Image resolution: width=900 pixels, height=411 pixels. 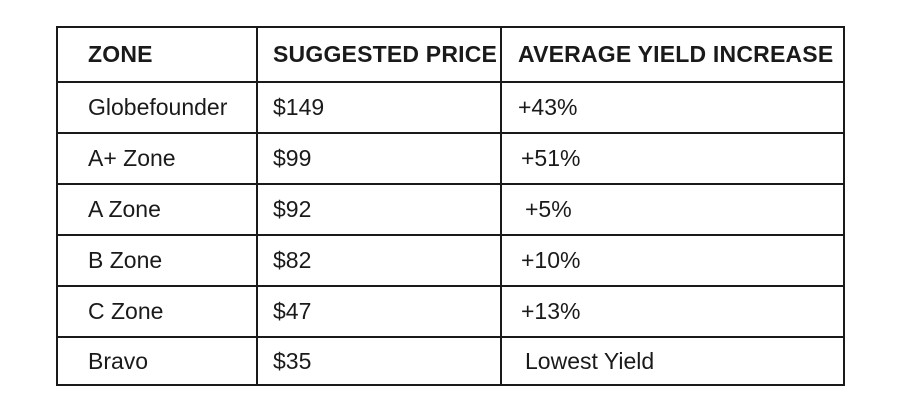 What do you see at coordinates (379, 107) in the screenshot?
I see `price-cell: $149` at bounding box center [379, 107].